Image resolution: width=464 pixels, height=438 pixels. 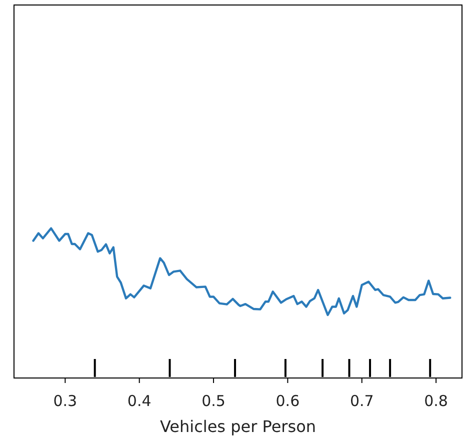 What do you see at coordinates (139, 401) in the screenshot?
I see `x-tick-label: 0.4` at bounding box center [139, 401].